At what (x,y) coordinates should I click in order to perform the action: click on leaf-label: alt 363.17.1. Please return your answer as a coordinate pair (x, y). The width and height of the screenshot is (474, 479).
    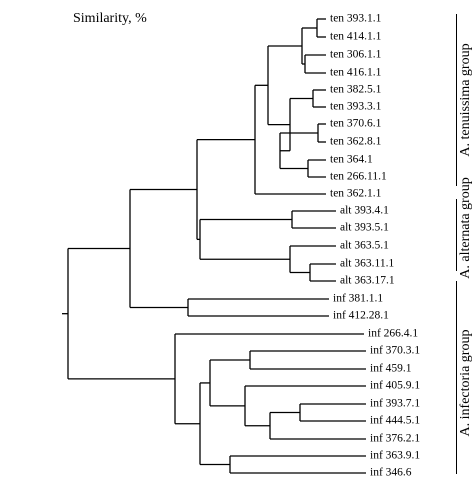
    Looking at the image, I should click on (367, 280).